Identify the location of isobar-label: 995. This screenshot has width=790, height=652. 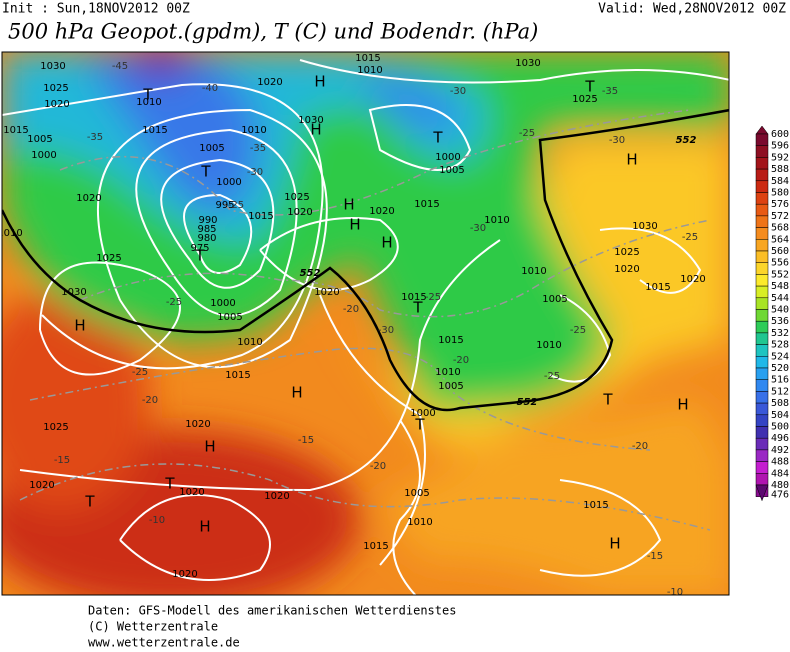
(224, 205).